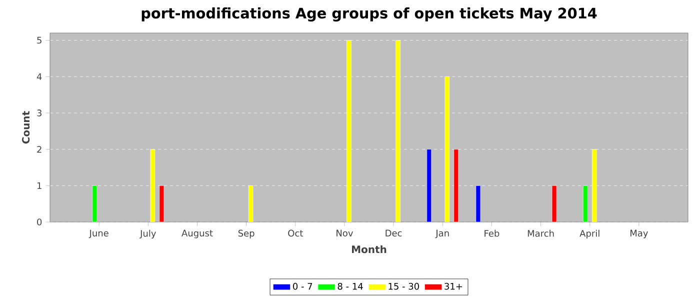 The image size is (700, 300). I want to click on x-axis-title: Month, so click(369, 249).